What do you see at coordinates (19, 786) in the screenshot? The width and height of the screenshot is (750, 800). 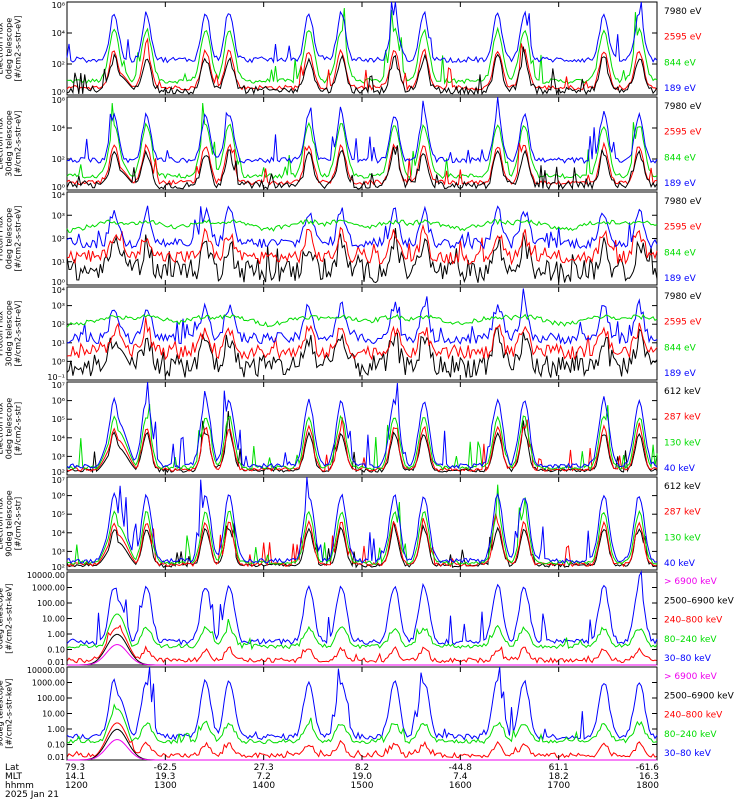 I see `x-row-label: hhmm` at bounding box center [19, 786].